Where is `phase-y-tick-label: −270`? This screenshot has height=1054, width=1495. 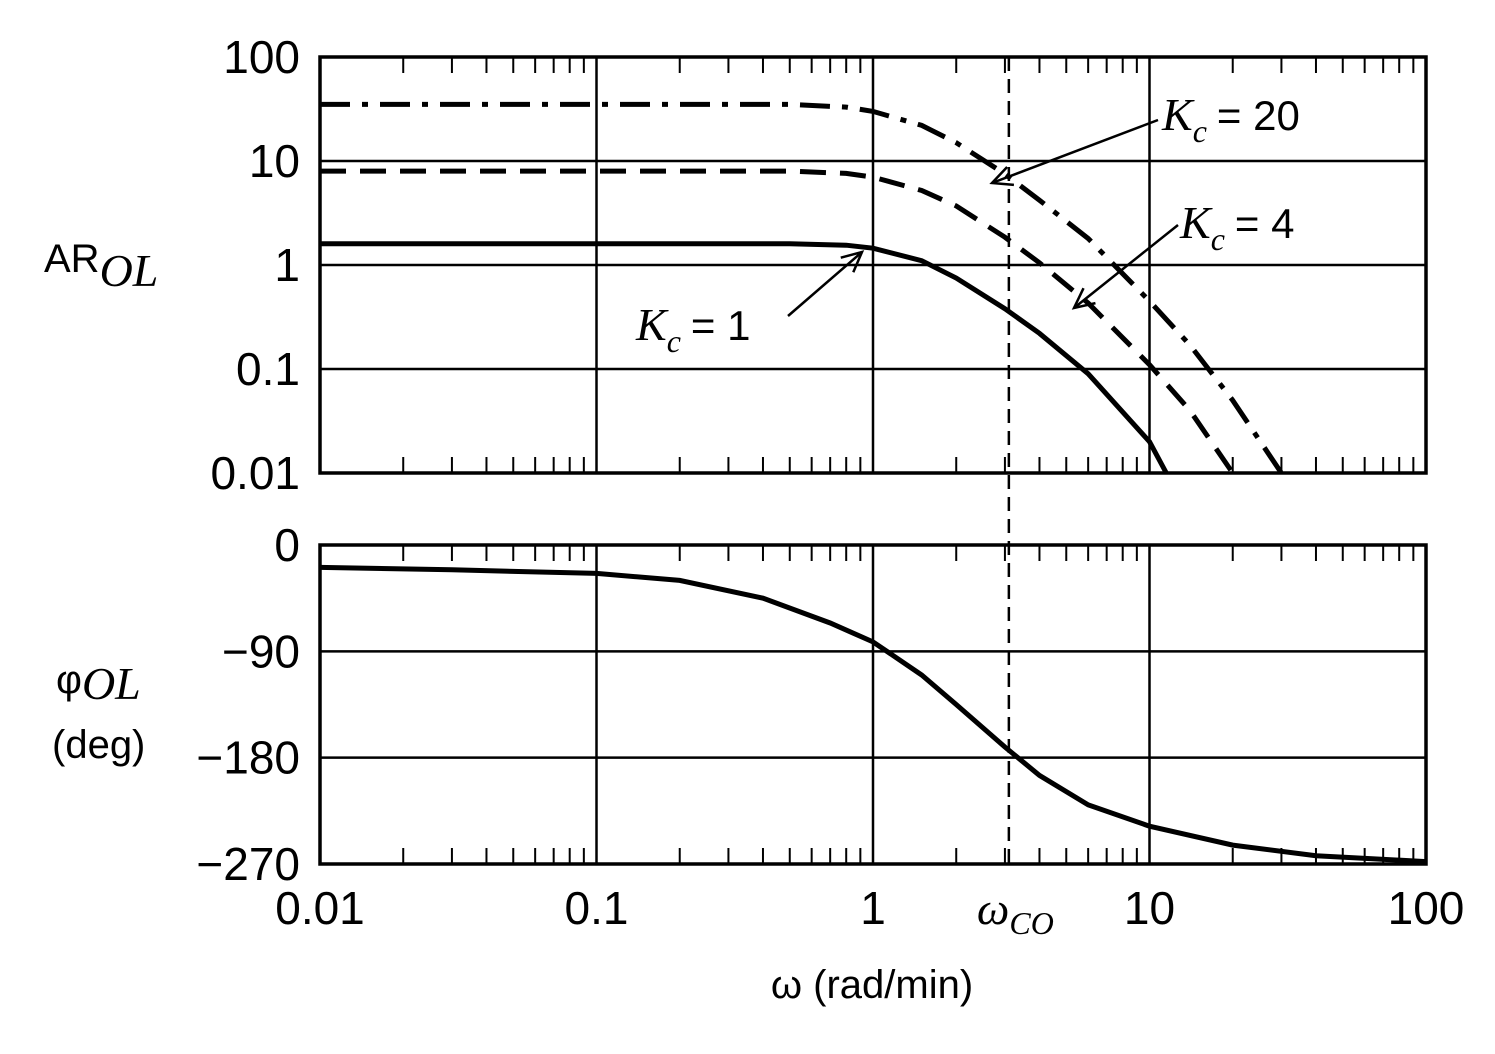 phase-y-tick-label: −270 is located at coordinates (248, 864).